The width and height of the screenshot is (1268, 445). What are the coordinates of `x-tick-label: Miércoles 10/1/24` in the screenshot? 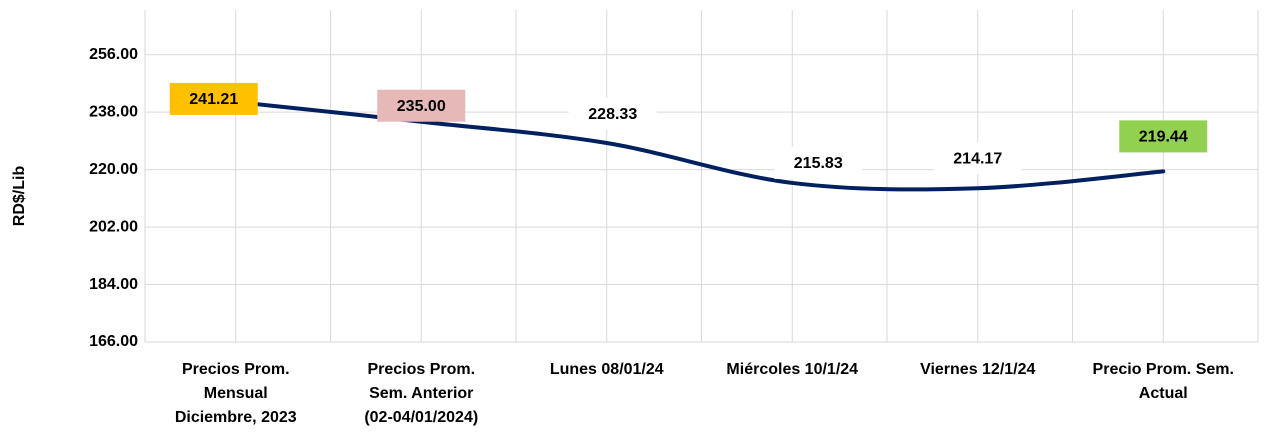 It's located at (792, 369).